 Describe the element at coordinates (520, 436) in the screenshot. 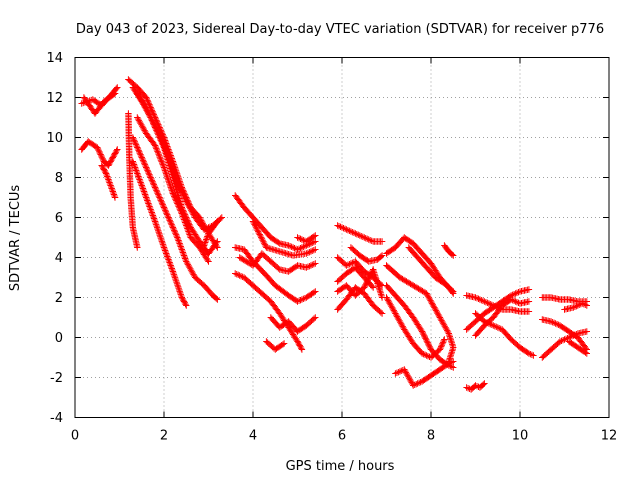

I see `x-tick-label: 10` at that location.